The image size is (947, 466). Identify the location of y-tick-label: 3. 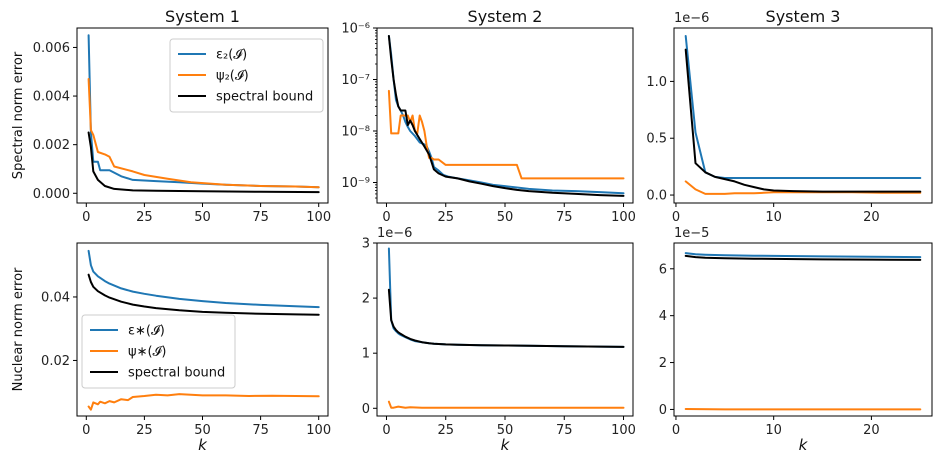
(366, 244).